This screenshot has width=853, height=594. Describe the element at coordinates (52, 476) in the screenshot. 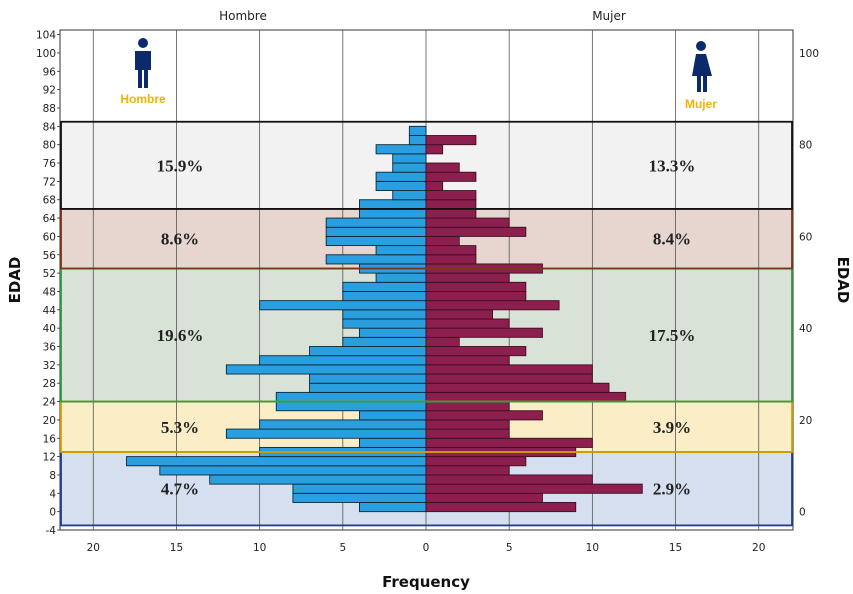

I see `y-tick-left: 8` at that location.